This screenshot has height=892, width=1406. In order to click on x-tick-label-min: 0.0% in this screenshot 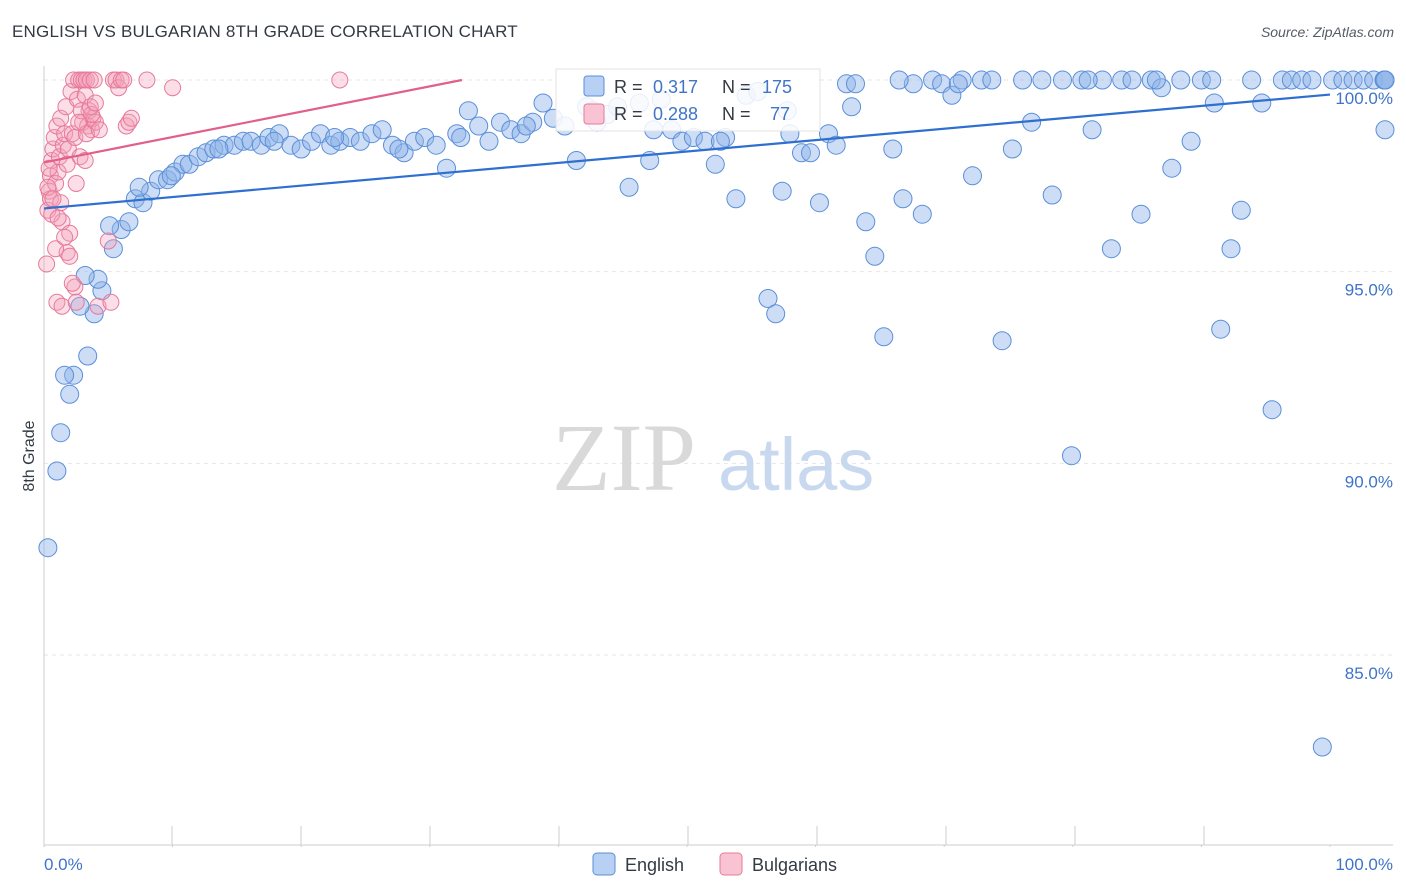, I will do `click(63, 864)`.